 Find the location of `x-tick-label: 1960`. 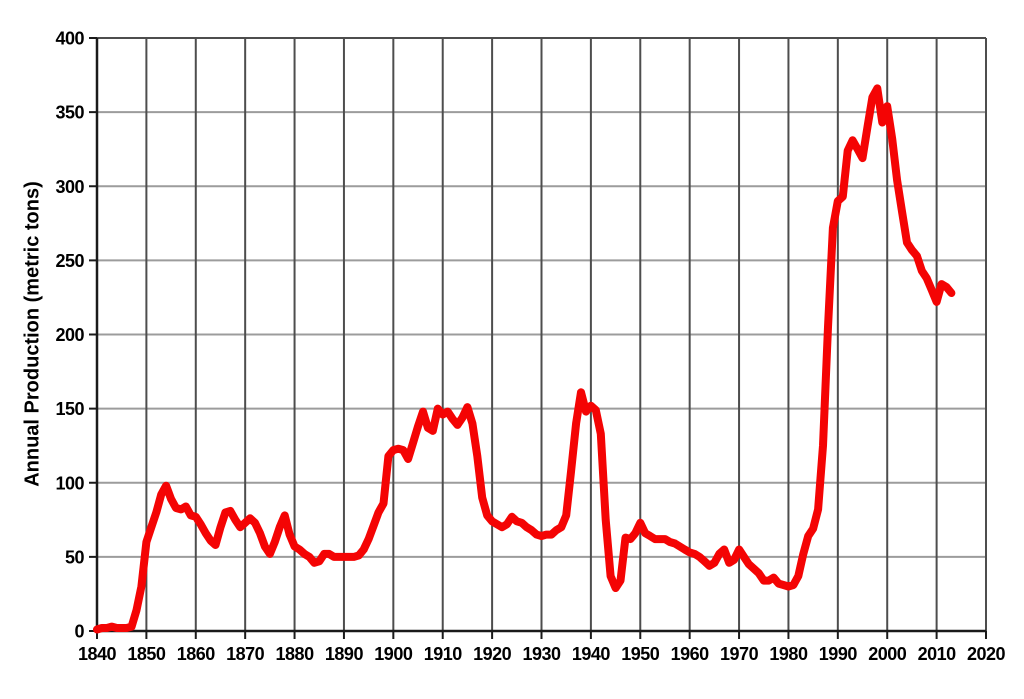

x-tick-label: 1960 is located at coordinates (690, 654).